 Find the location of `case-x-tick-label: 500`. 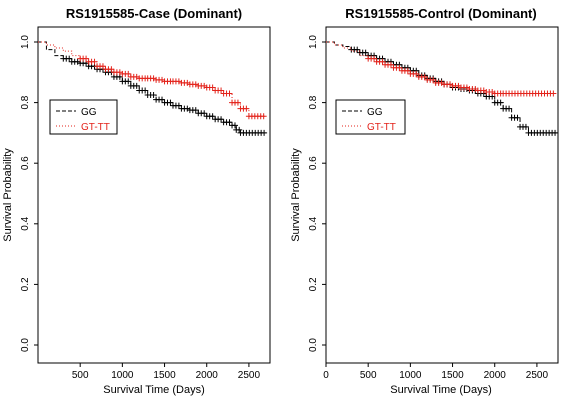

case-x-tick-label: 500 is located at coordinates (80, 375).